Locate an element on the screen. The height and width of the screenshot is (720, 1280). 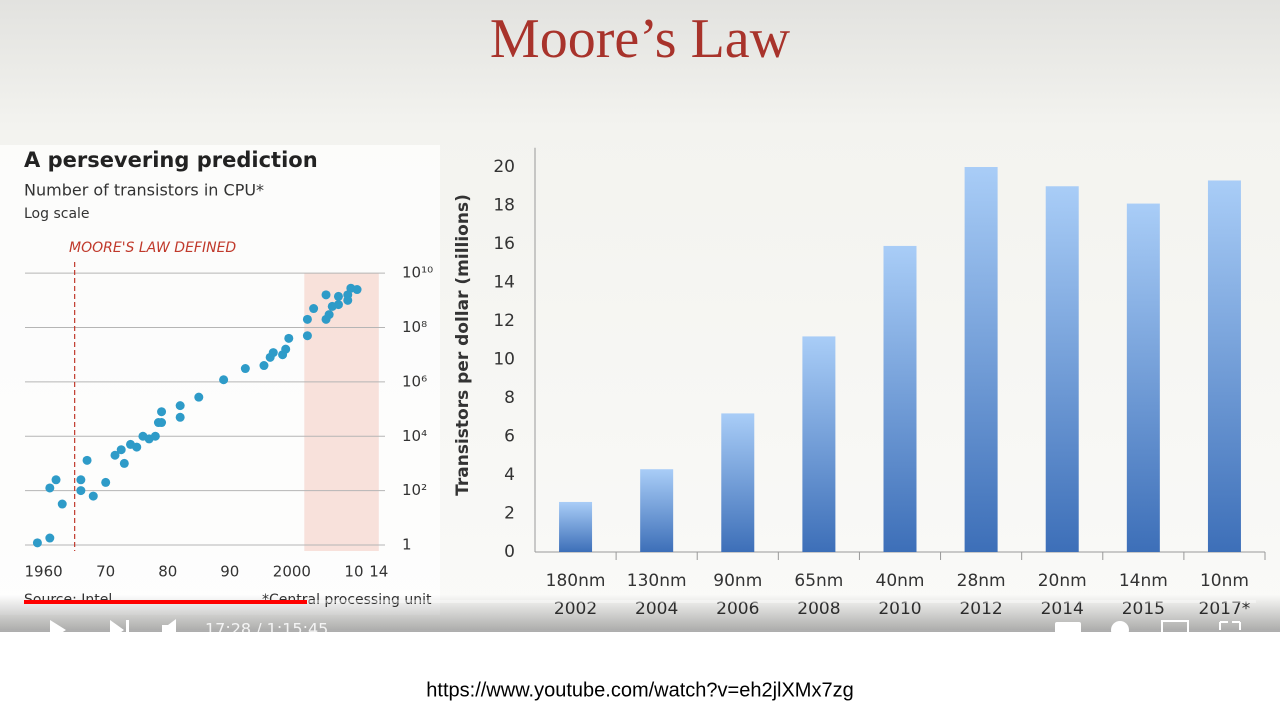
x-tick-label: 180nm is located at coordinates (576, 581).